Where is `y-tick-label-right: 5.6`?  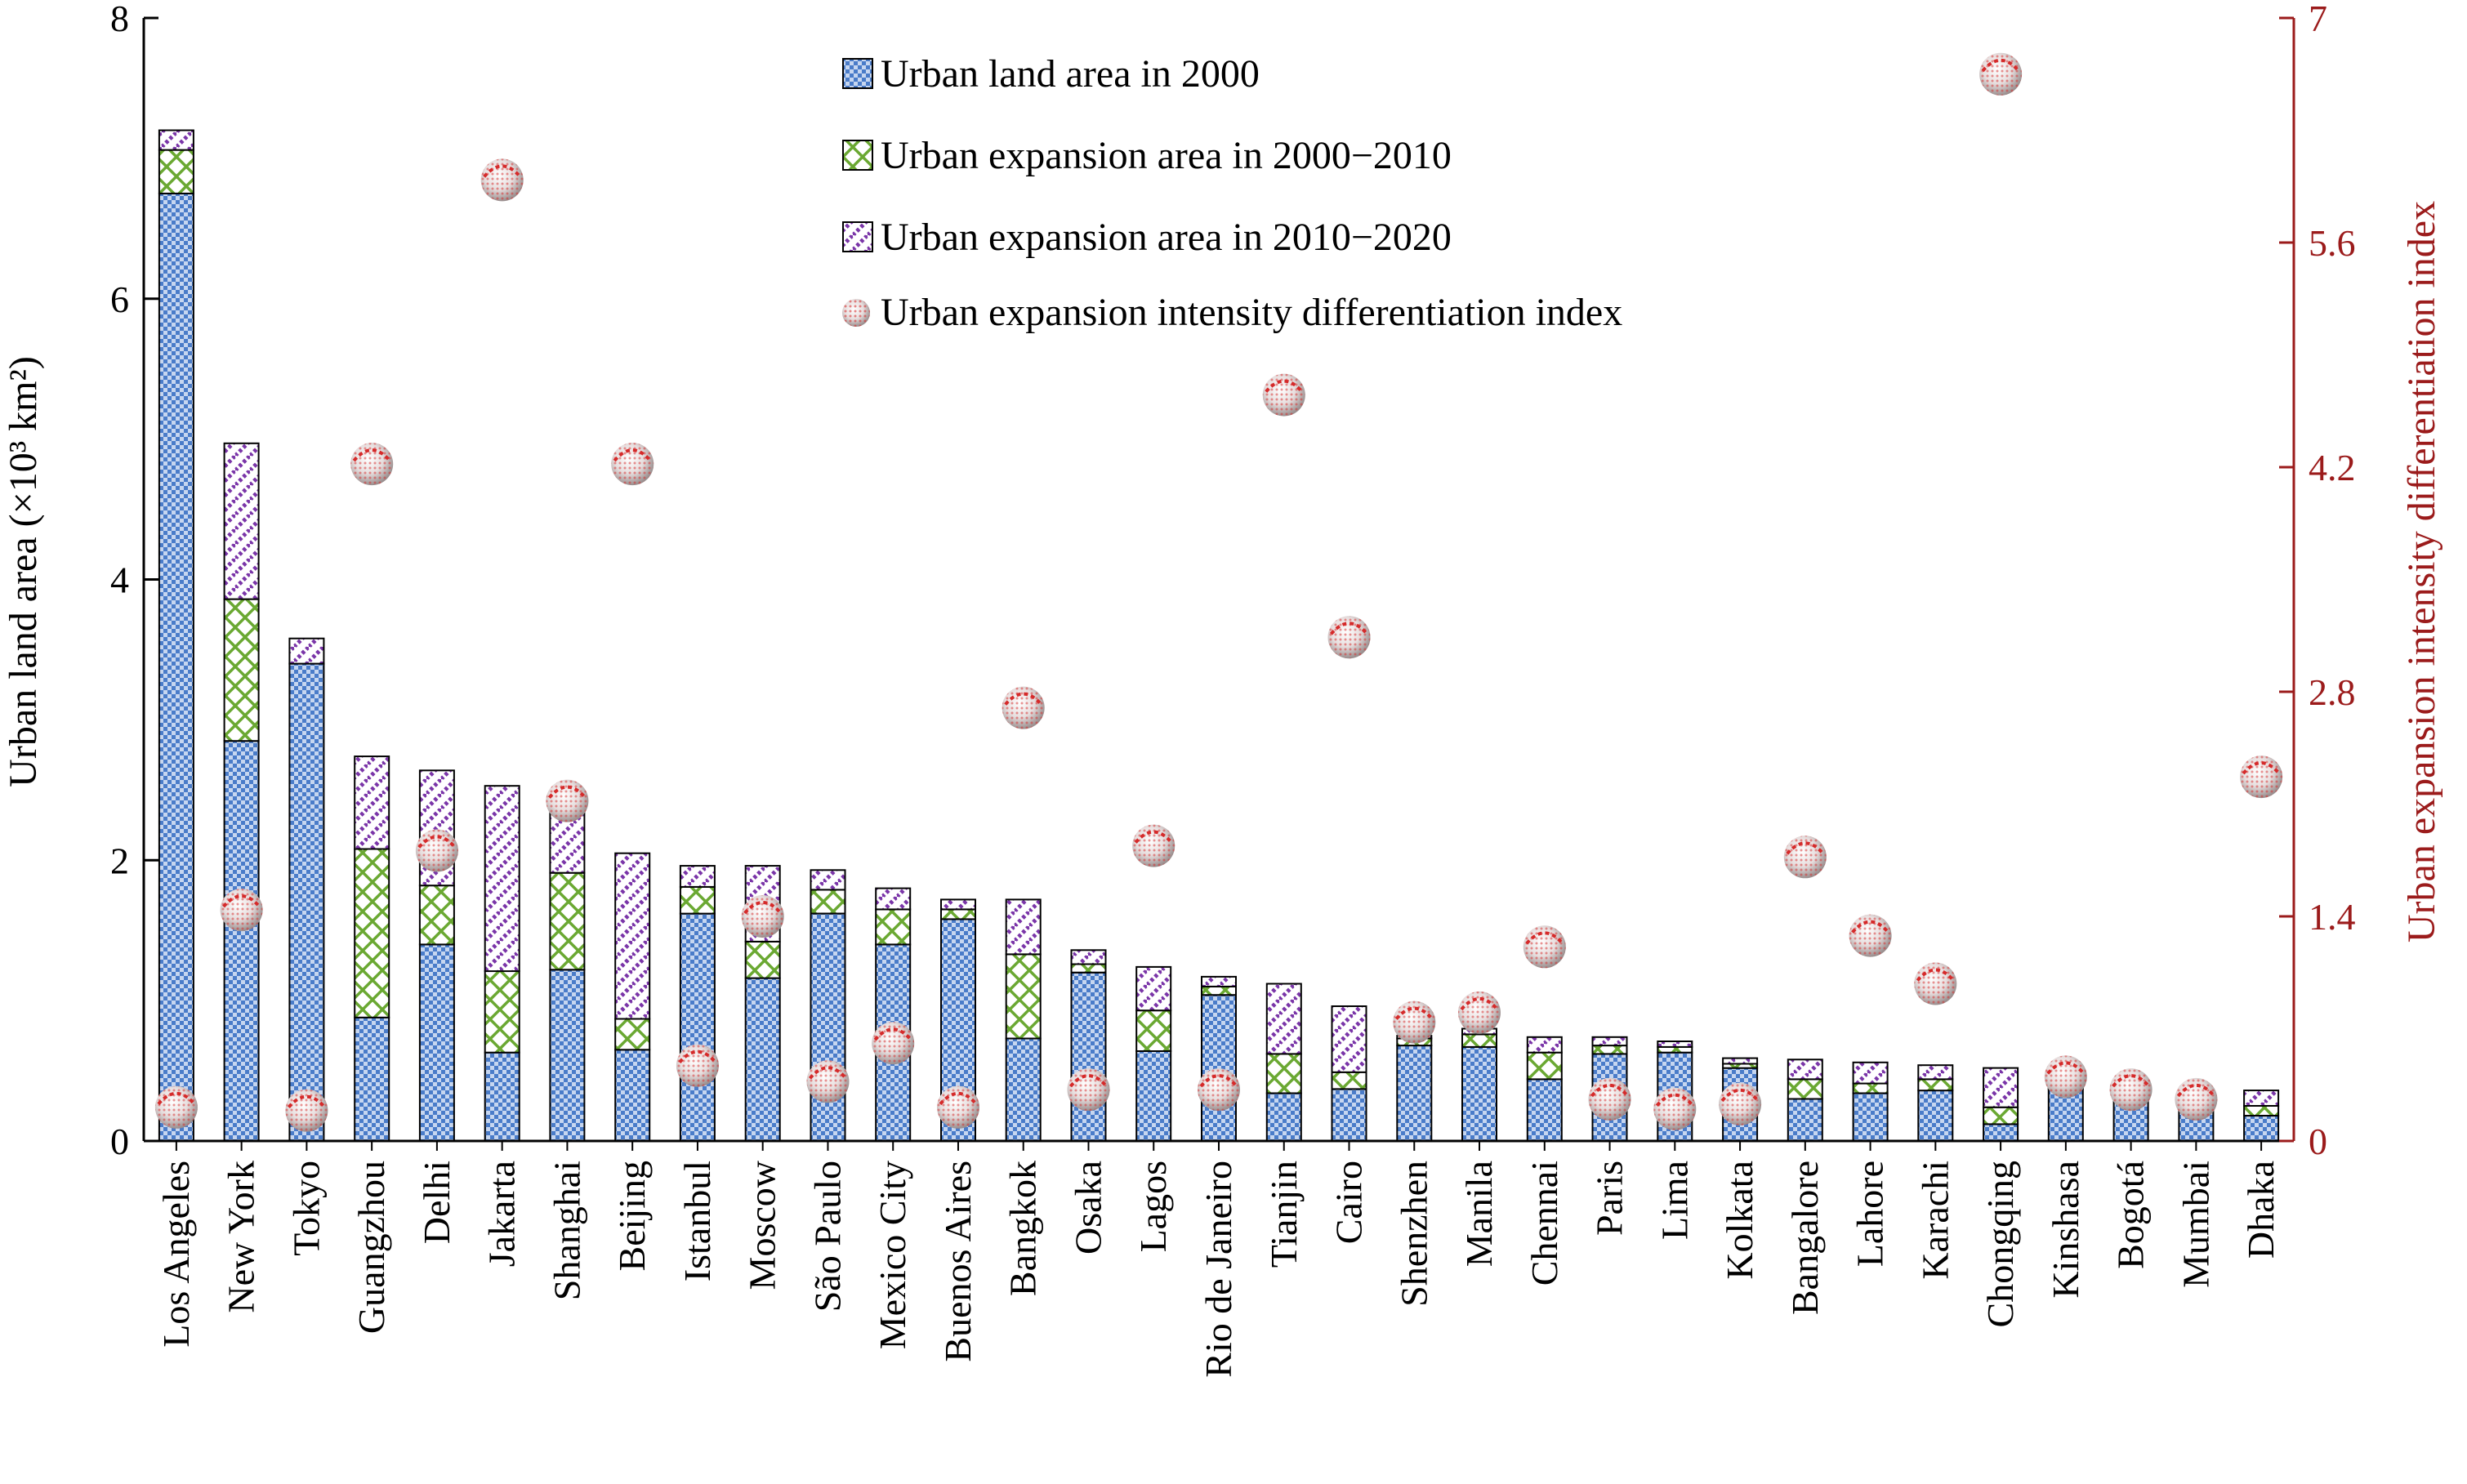 y-tick-label-right: 5.6 is located at coordinates (2333, 243).